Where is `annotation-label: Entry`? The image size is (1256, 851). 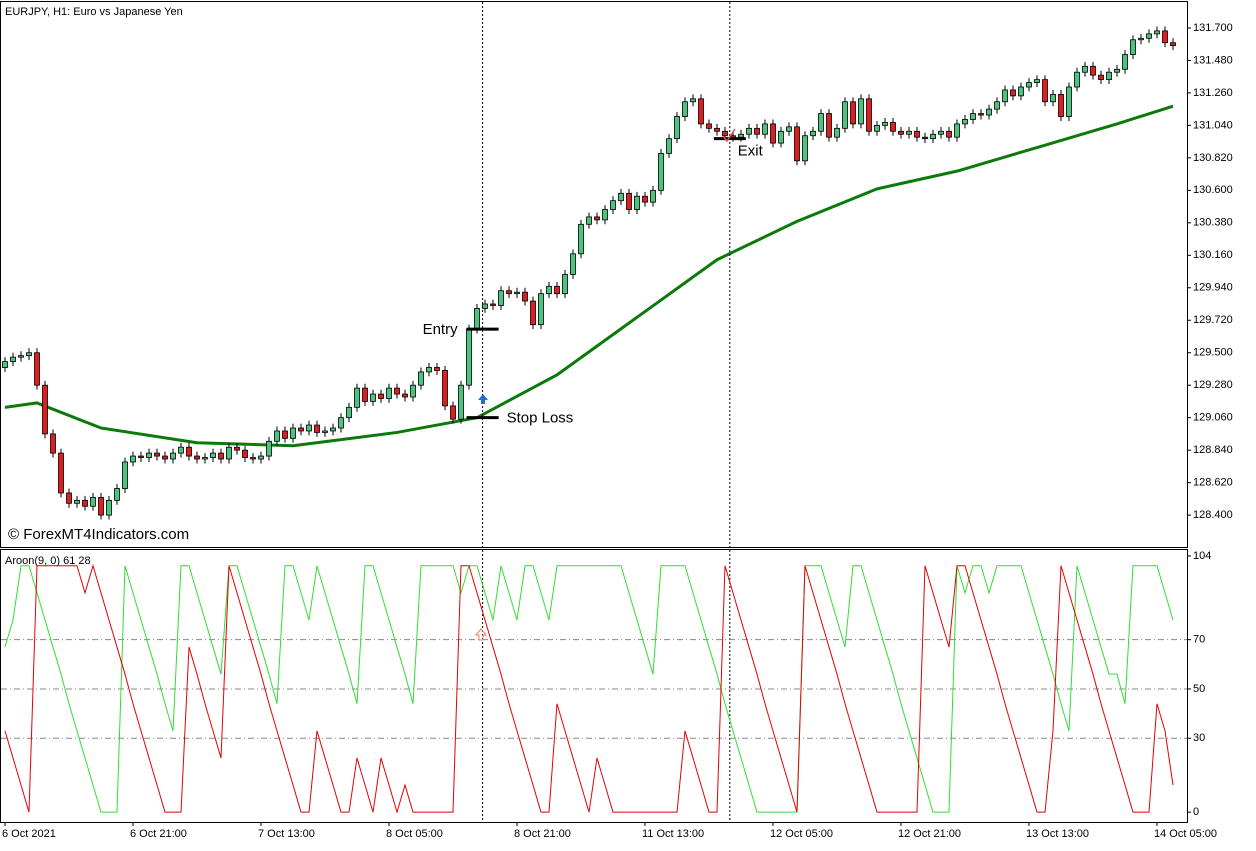 annotation-label: Entry is located at coordinates (441, 329).